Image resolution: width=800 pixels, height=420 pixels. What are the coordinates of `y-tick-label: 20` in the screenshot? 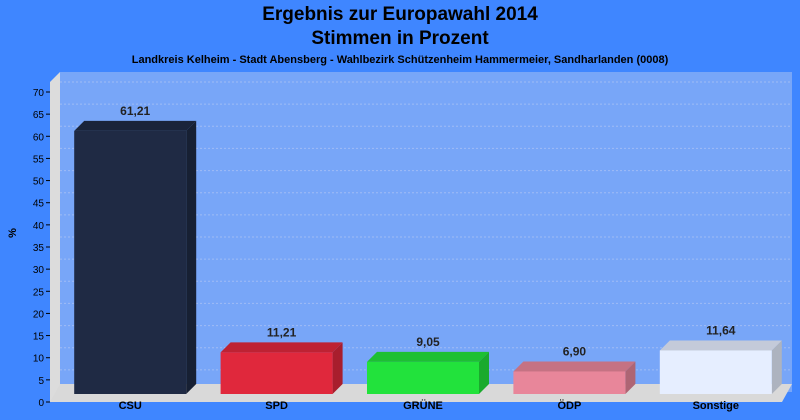 It's located at (39, 314).